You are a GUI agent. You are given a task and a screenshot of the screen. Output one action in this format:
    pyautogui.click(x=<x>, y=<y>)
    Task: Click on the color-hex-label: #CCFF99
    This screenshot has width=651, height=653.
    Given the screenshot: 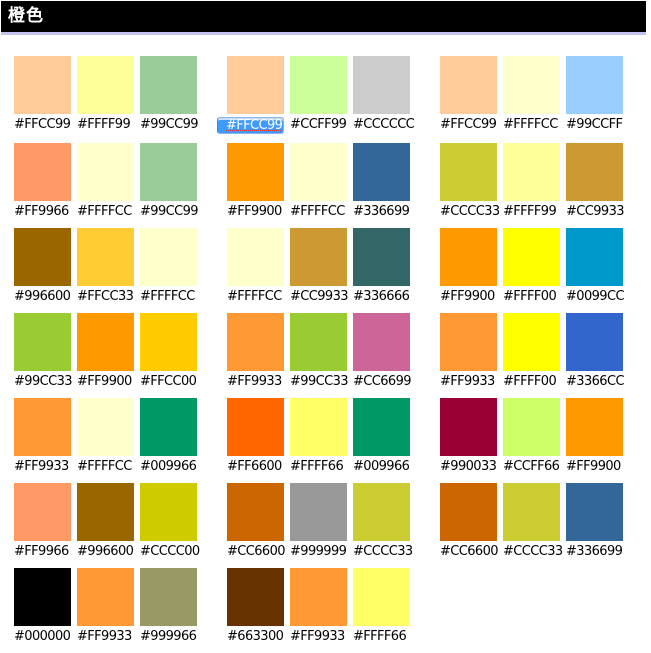 What is the action you would take?
    pyautogui.click(x=318, y=124)
    